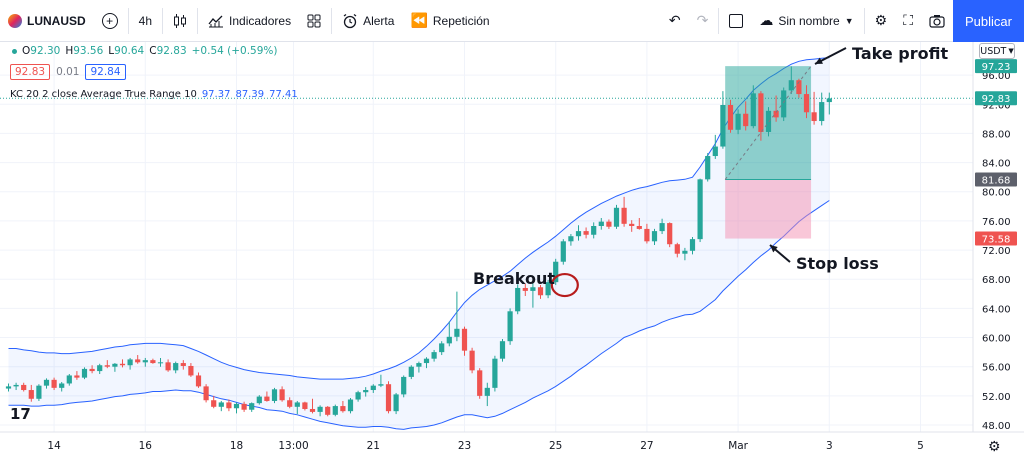 The height and width of the screenshot is (461, 1024). What do you see at coordinates (368, 21) in the screenshot?
I see `alert-button: Alerta` at bounding box center [368, 21].